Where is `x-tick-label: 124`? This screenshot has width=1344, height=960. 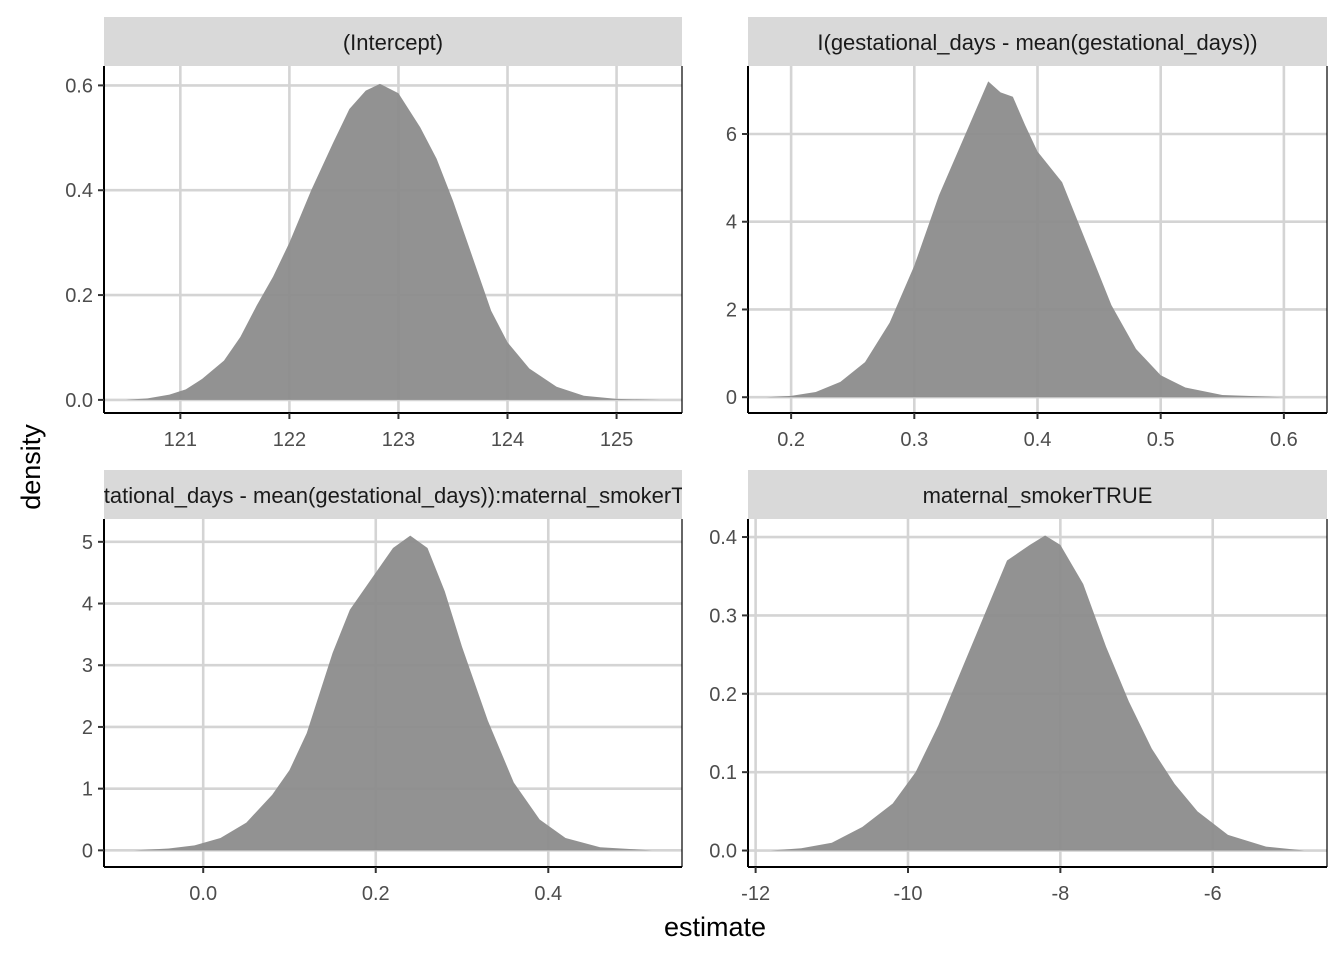
x-tick-label: 124 is located at coordinates (507, 440).